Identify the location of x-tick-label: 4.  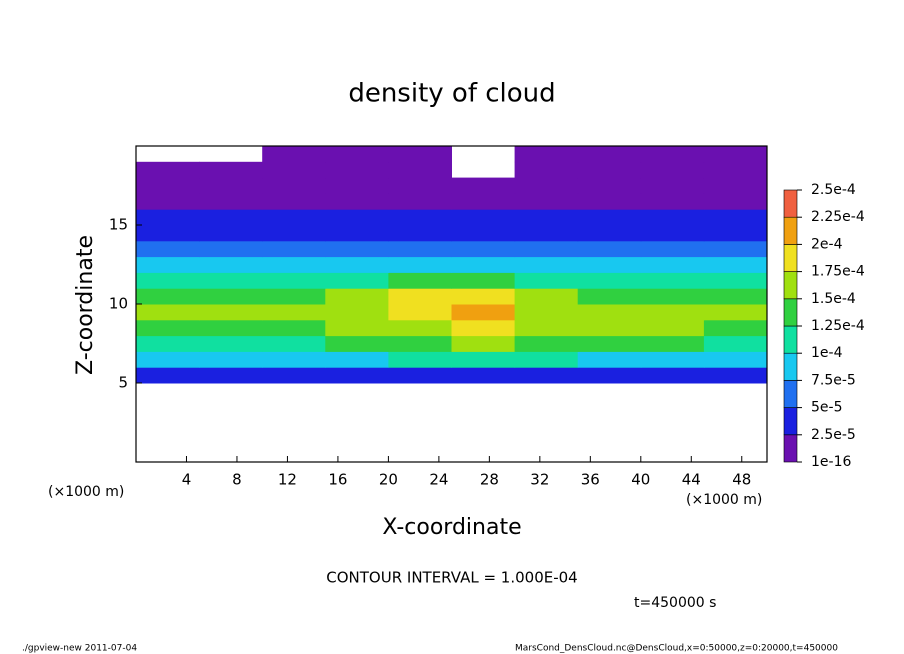
(187, 480).